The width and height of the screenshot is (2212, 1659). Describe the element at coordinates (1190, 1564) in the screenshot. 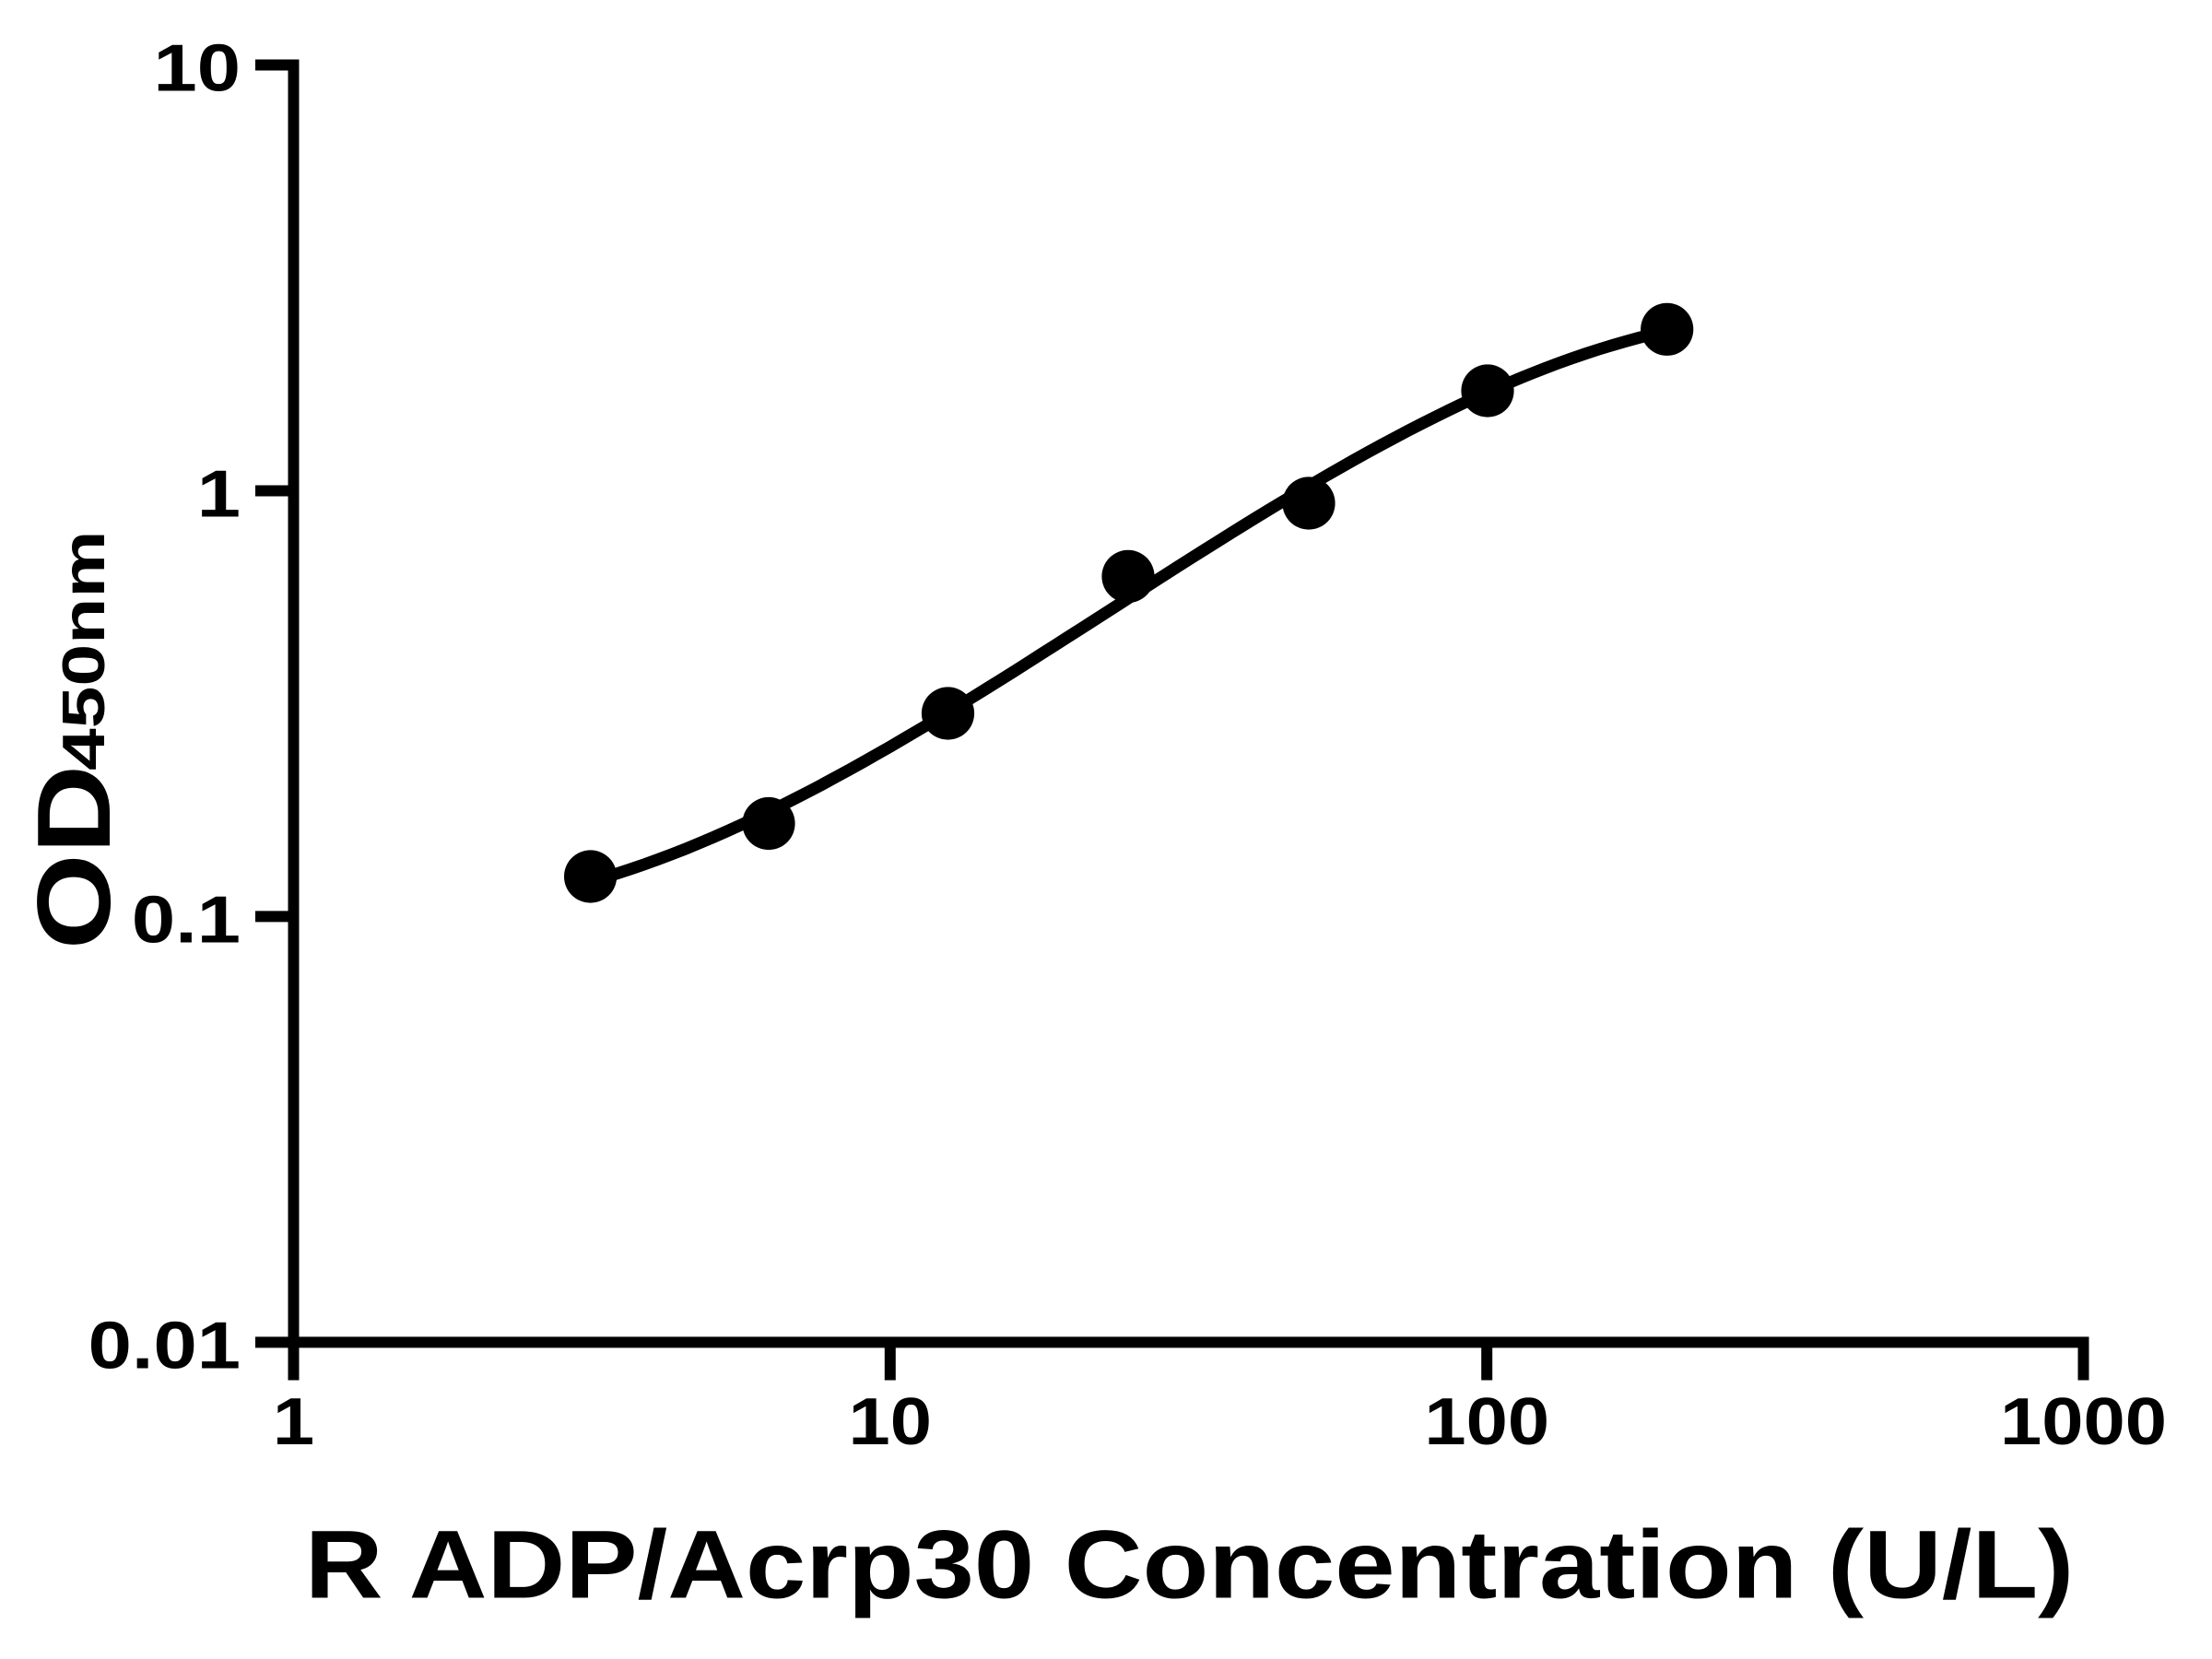

I see `svg-text:R ADP/Acrp30 Concentration (U/: R ADP/Acrp30 Concentration (U/L)` at that location.